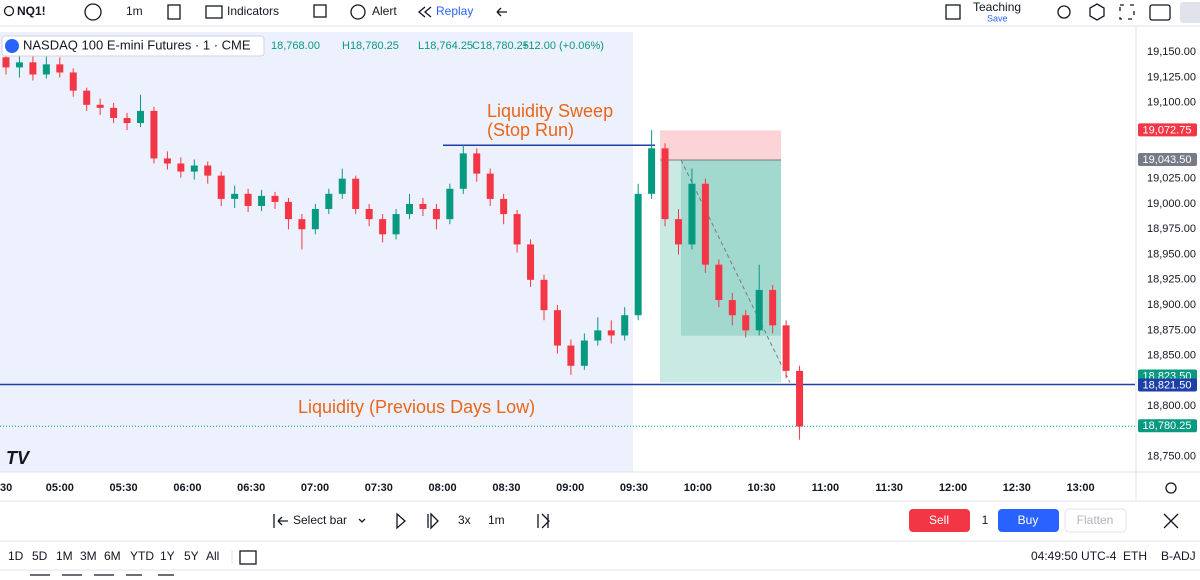 Image resolution: width=1200 pixels, height=580 pixels. I want to click on range-button: 3M, so click(88, 556).